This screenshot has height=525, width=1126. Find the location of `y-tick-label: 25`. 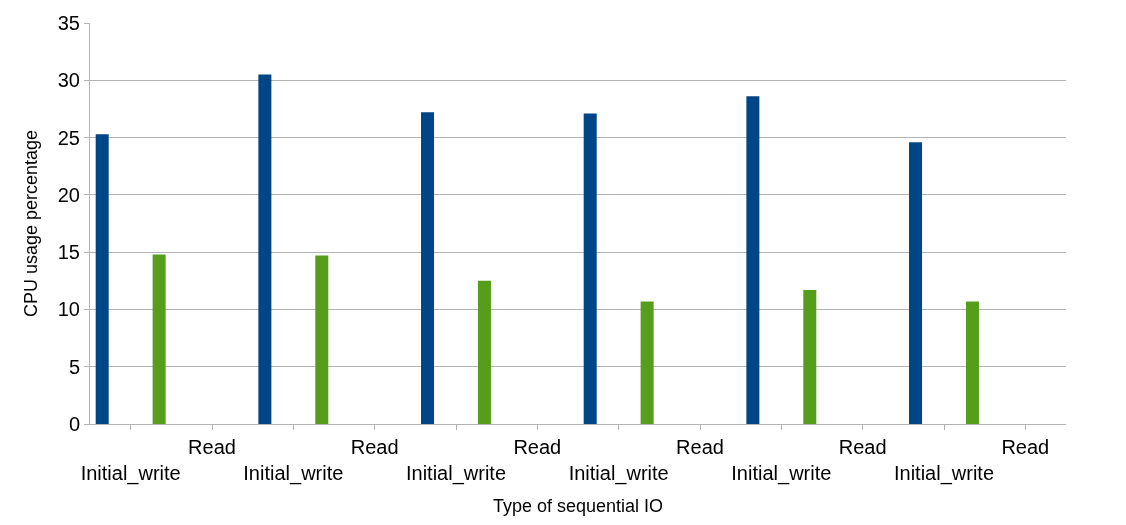

y-tick-label: 25 is located at coordinates (68, 137).